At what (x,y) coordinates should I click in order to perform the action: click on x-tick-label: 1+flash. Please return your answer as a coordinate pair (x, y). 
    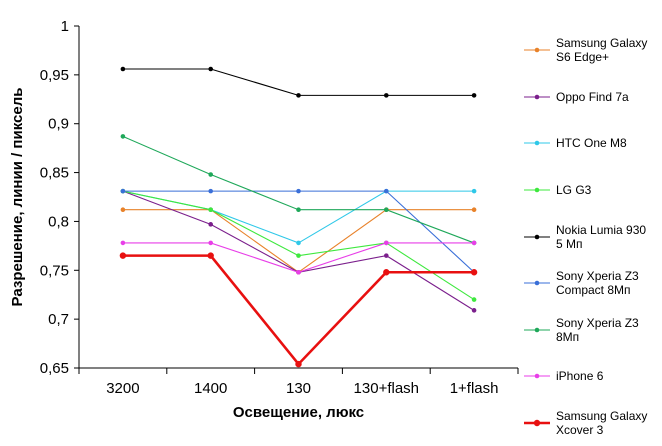
    Looking at the image, I should click on (474, 388).